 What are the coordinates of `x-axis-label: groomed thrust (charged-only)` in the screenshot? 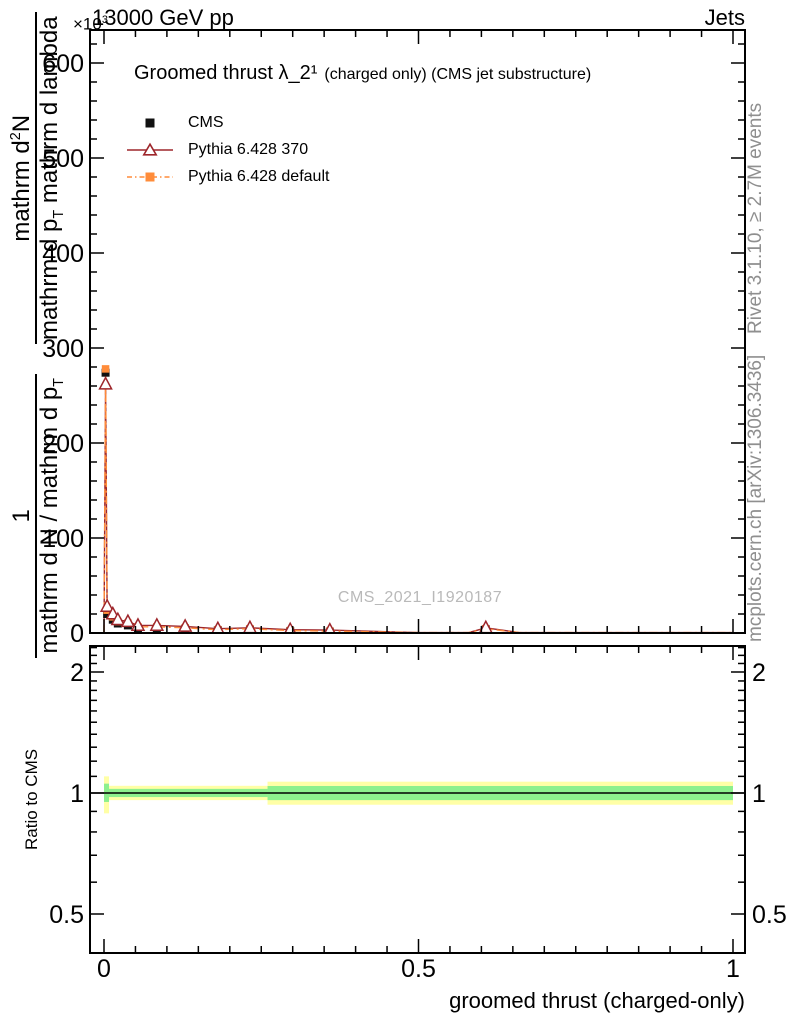 It's located at (597, 1000).